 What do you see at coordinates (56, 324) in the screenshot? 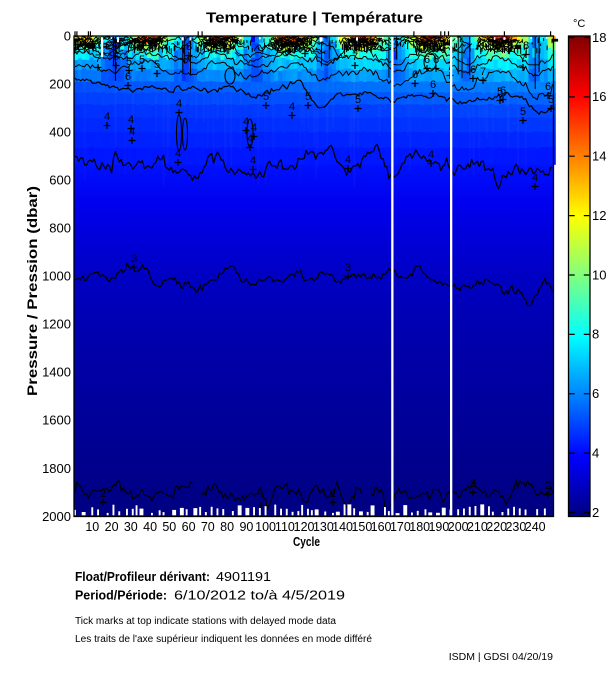
I see `svg-text: 1200` at bounding box center [56, 324].